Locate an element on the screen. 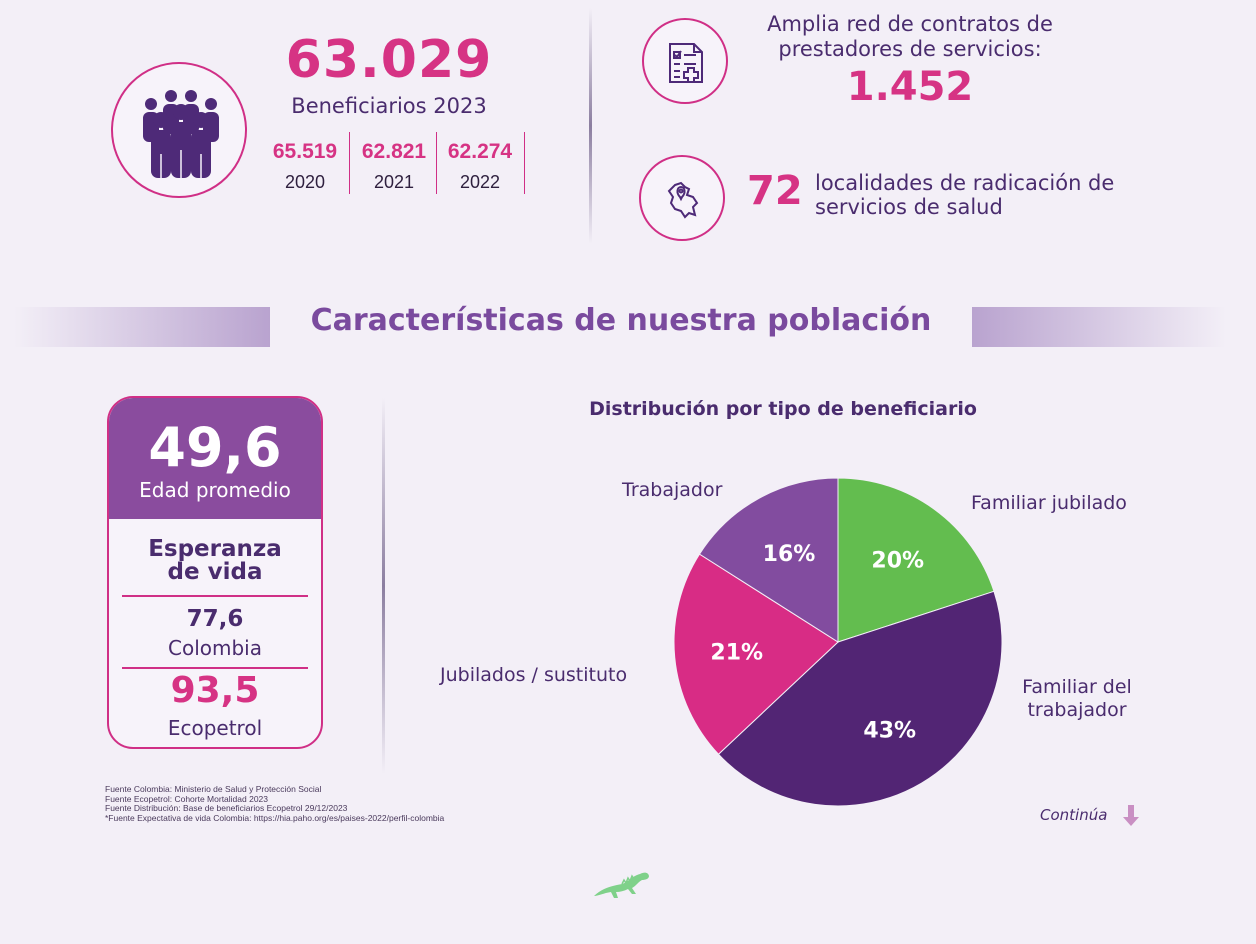  year-value: 62.821 is located at coordinates (394, 151).